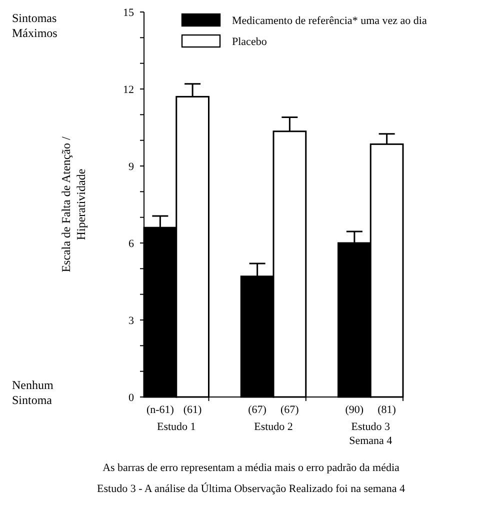  I want to click on text: (61), so click(192, 410).